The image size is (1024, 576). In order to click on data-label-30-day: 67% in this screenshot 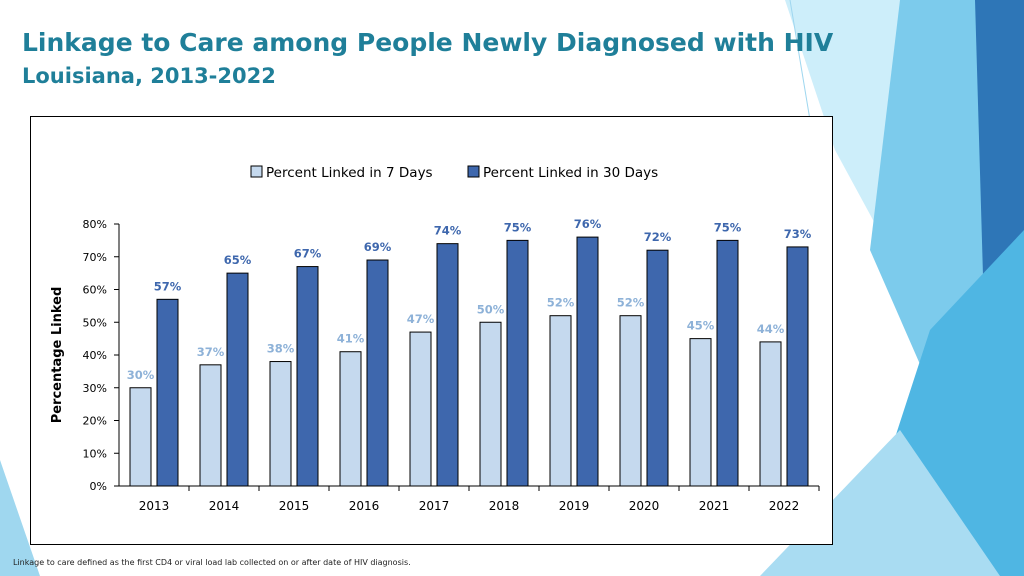, I will do `click(308, 254)`.